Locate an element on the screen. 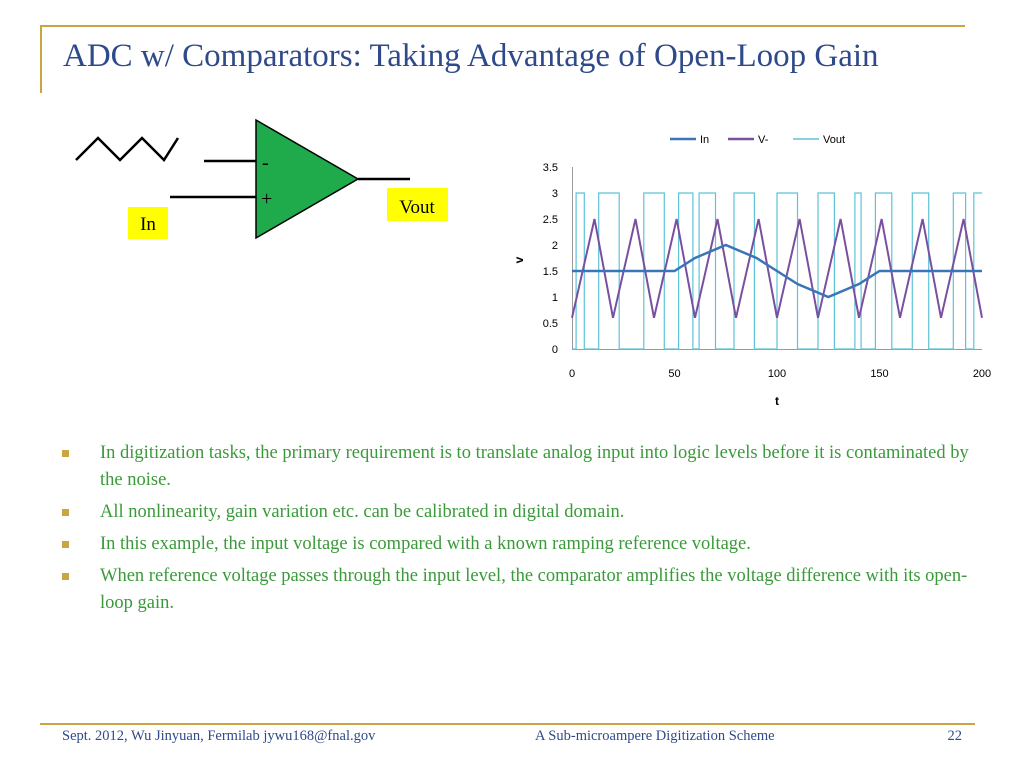 Image resolution: width=1024 pixels, height=768 pixels. minus-terminal-label: - is located at coordinates (265, 163).